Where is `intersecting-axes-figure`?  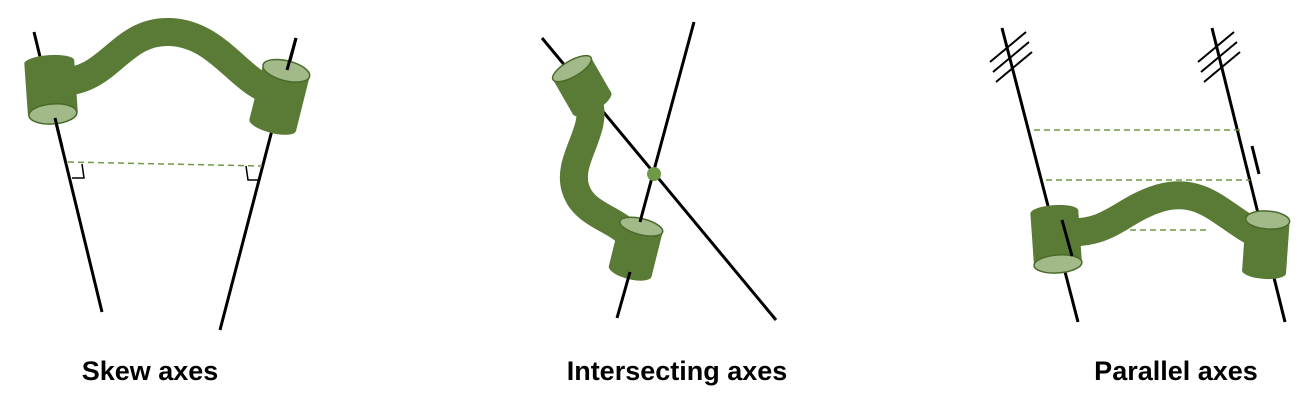
intersecting-axes-figure is located at coordinates (659, 171).